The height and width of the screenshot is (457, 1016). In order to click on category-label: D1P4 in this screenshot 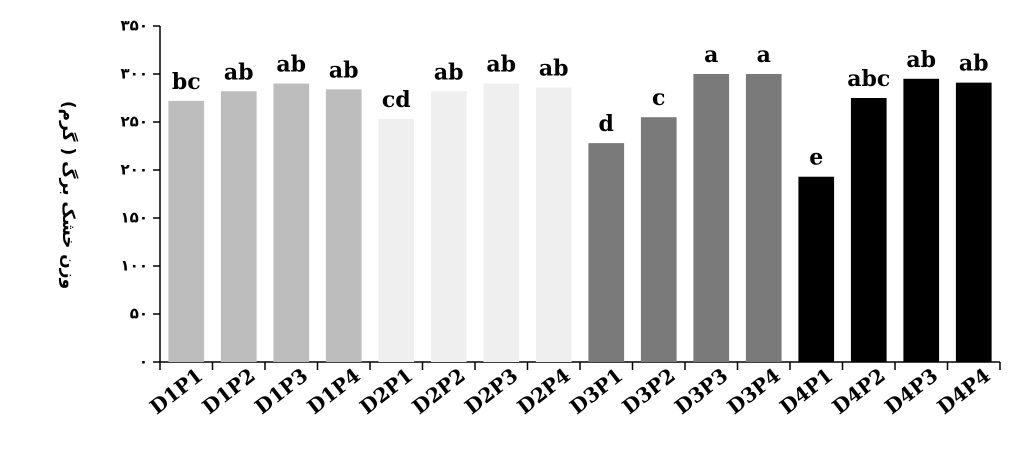, I will do `click(334, 391)`.